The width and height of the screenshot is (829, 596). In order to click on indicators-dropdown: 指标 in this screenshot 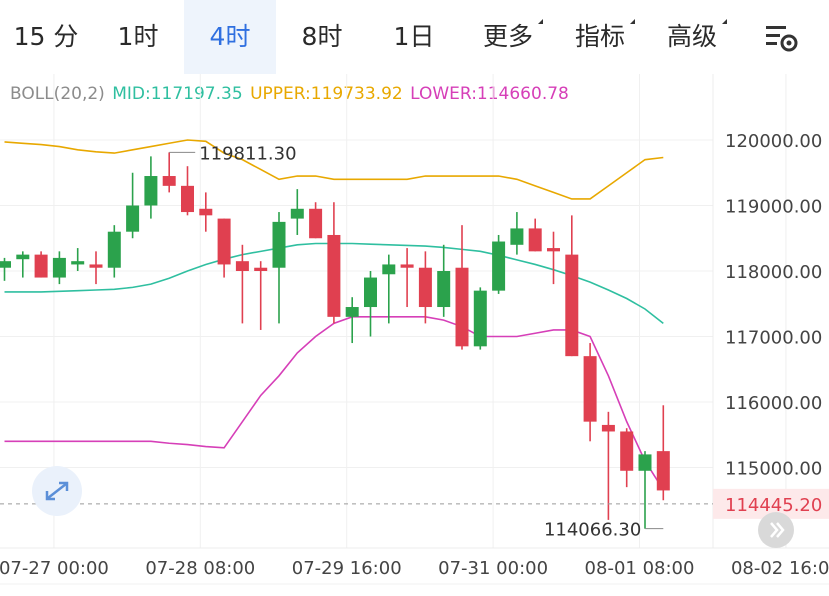, I will do `click(600, 37)`.